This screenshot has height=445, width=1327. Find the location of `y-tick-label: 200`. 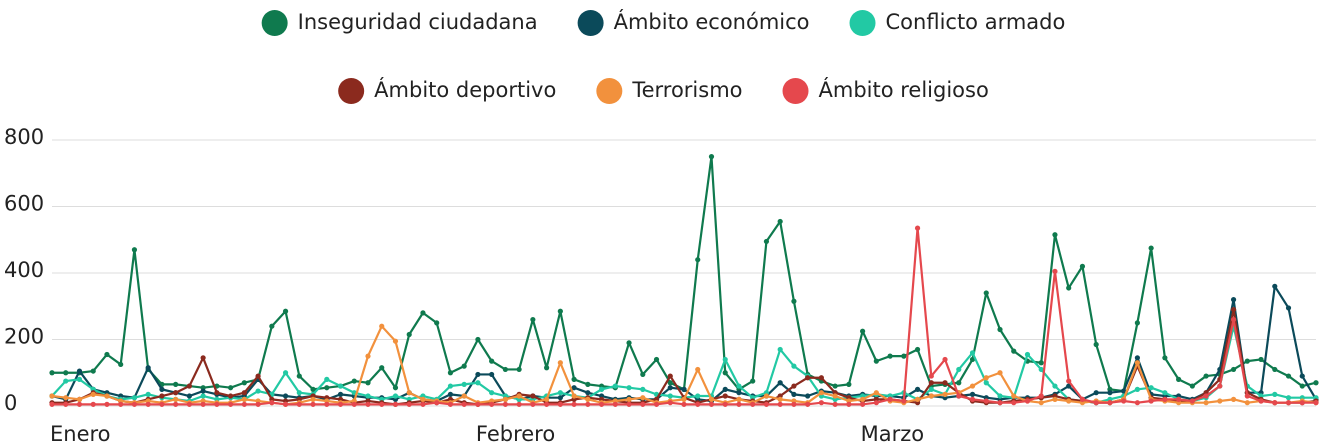

y-tick-label: 200 is located at coordinates (24, 337).